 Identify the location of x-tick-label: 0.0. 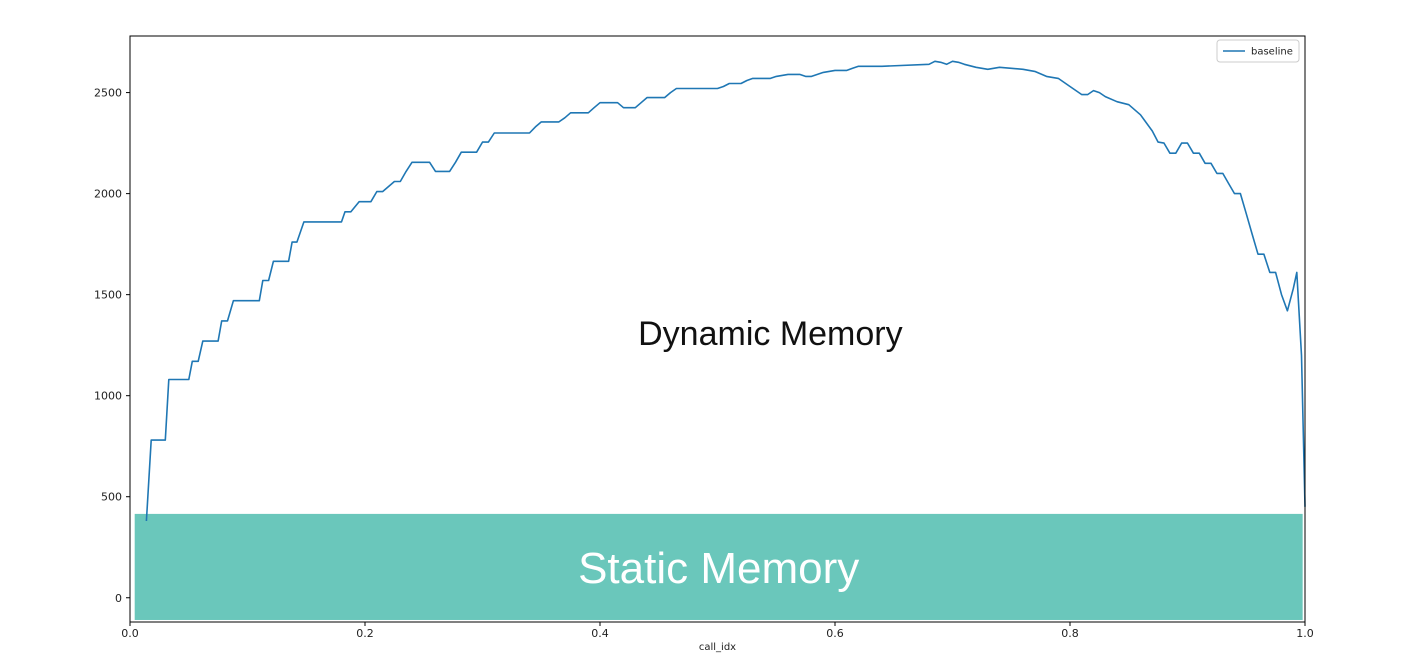
(130, 633).